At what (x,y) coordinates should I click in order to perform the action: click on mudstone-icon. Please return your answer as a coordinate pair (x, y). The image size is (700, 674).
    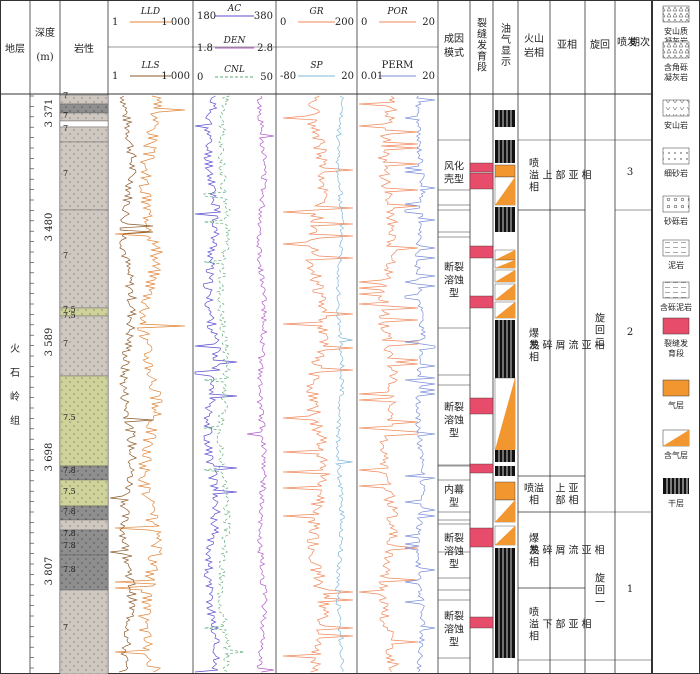
    Looking at the image, I should click on (676, 248).